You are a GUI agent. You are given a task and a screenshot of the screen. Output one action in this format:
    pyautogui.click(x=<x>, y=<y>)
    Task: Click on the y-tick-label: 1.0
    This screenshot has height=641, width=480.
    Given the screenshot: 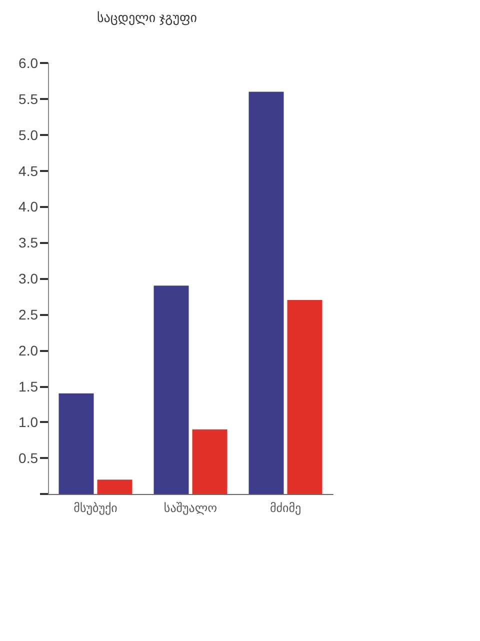 What is the action you would take?
    pyautogui.click(x=28, y=422)
    